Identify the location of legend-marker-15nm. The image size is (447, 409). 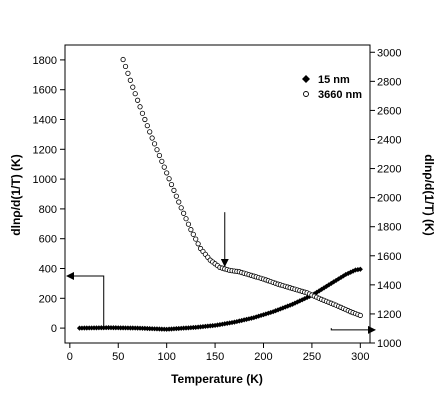
(306, 79).